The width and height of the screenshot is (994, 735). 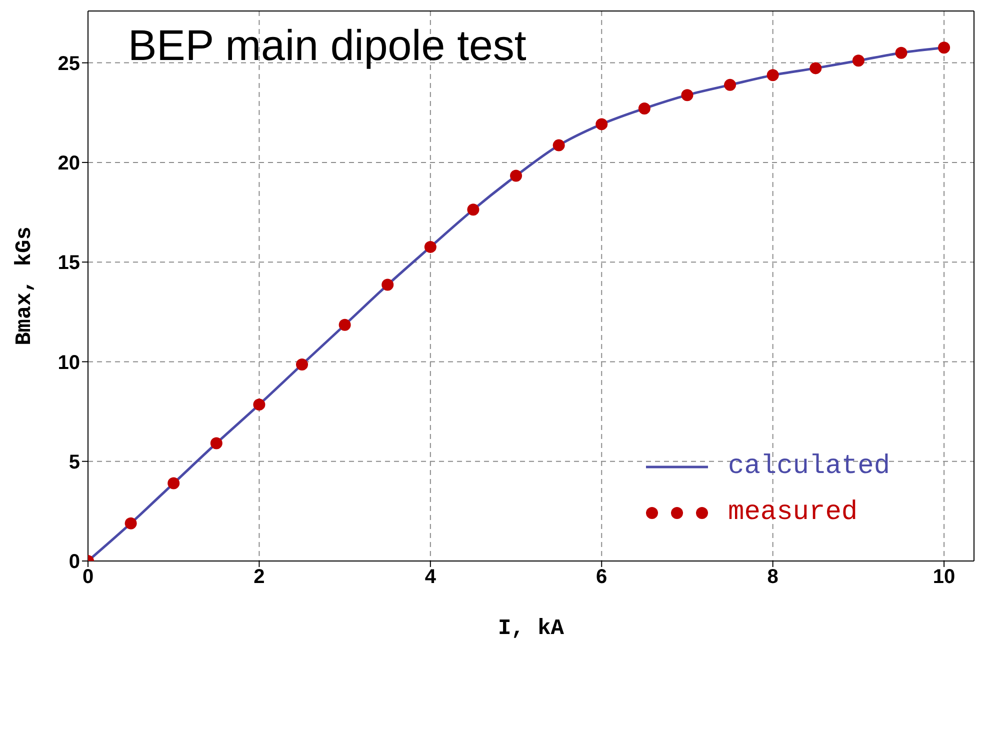 What do you see at coordinates (327, 46) in the screenshot?
I see `chart-title: BEP main dipole test` at bounding box center [327, 46].